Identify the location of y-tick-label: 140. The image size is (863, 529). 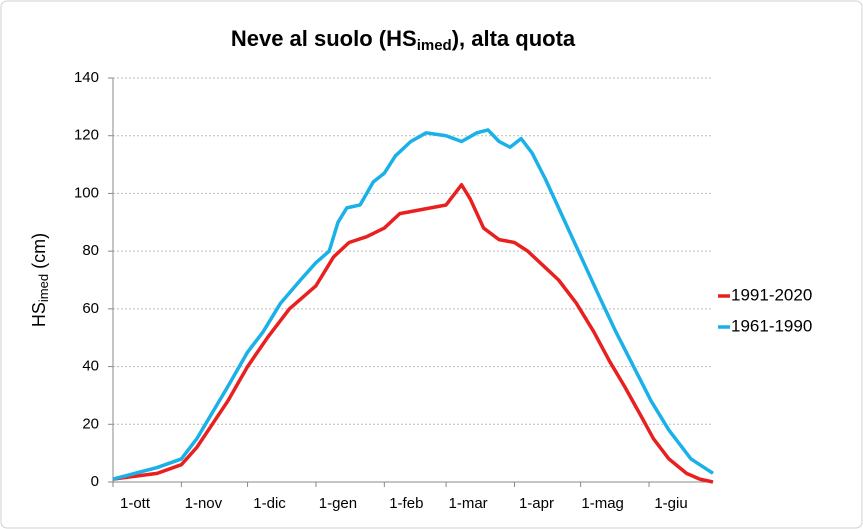
(86, 77).